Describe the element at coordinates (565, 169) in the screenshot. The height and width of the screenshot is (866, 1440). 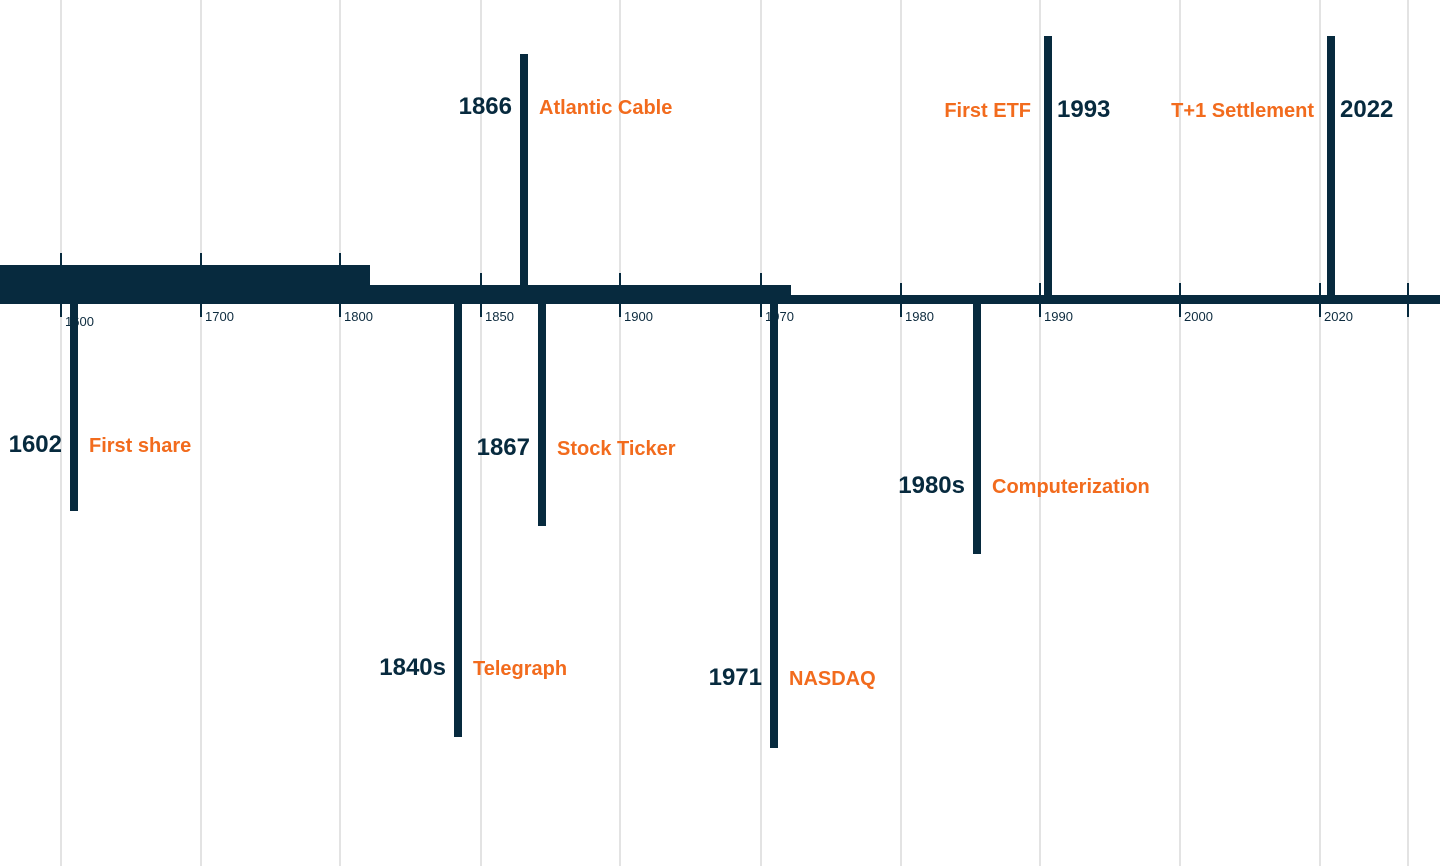
I see `event-atlantic-cable: 1866 Atlantic Cable` at that location.